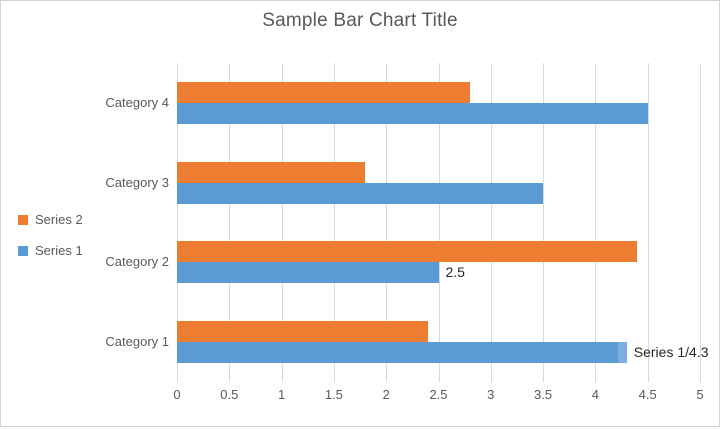 This screenshot has height=429, width=722. Describe the element at coordinates (137, 102) in the screenshot. I see `category-axis-label: Category 4` at that location.